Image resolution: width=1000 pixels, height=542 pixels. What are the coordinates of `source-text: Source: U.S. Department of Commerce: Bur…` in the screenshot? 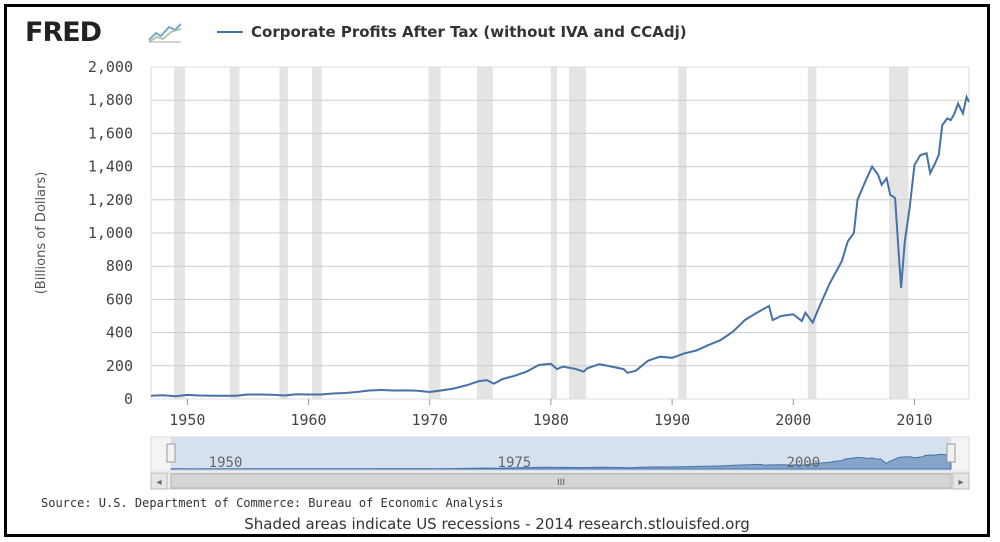 It's located at (272, 503).